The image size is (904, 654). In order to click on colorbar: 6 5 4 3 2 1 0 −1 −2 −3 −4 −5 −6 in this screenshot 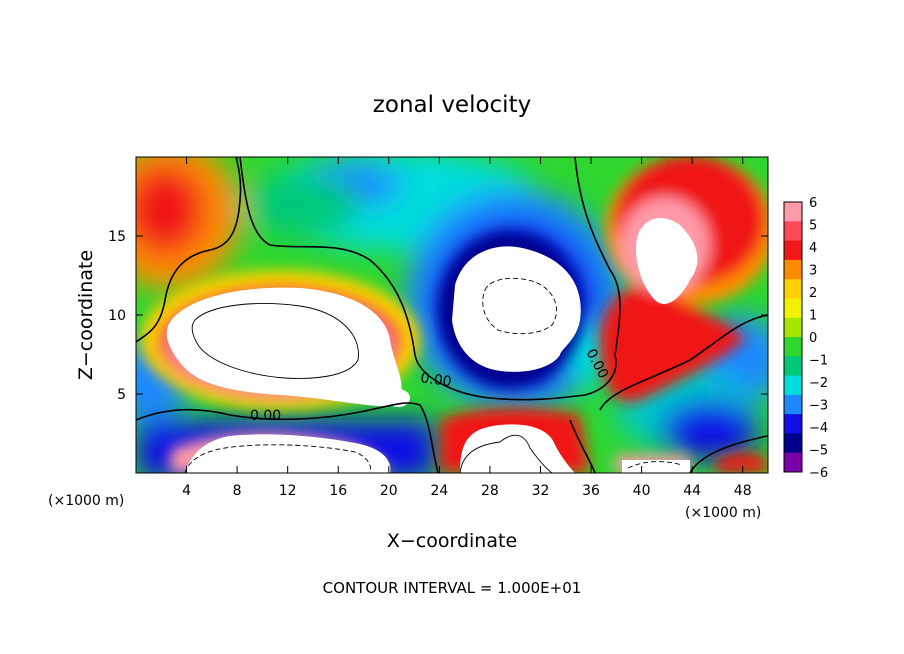, I will do `click(805, 338)`.